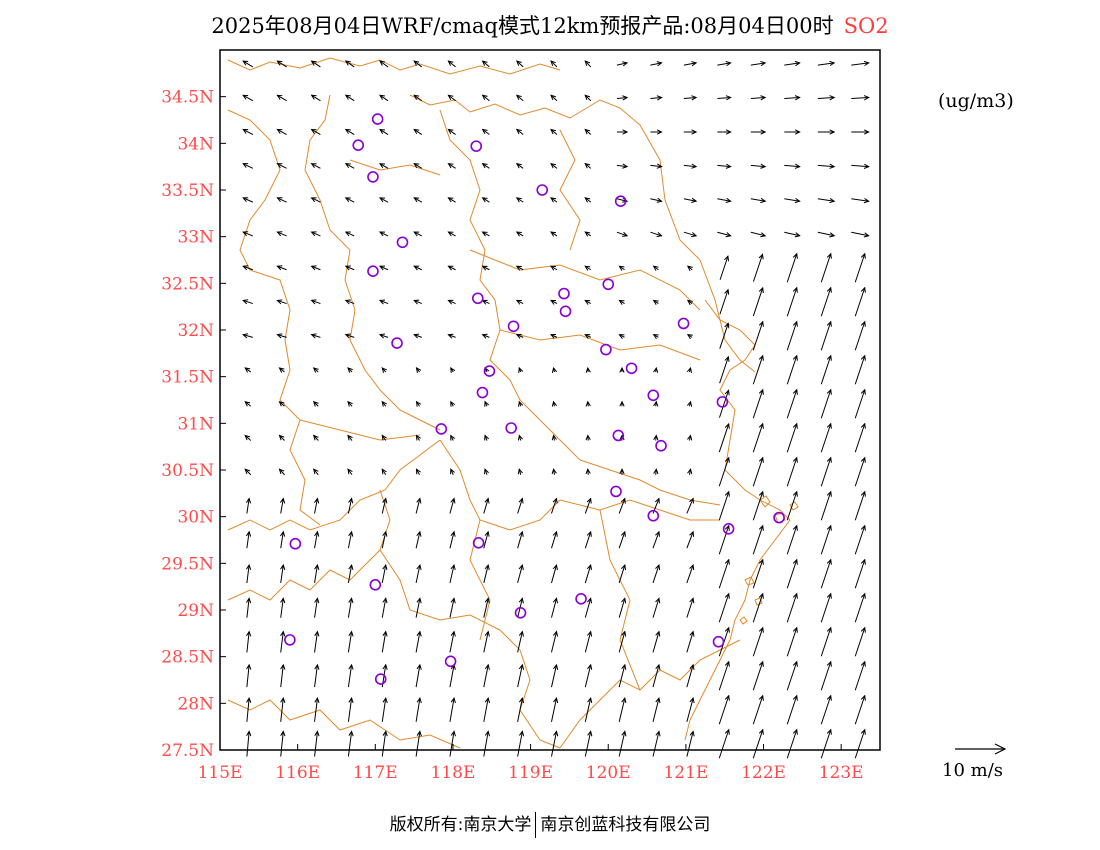 The image size is (1100, 850). I want to click on boundary-north, so click(394, 66).